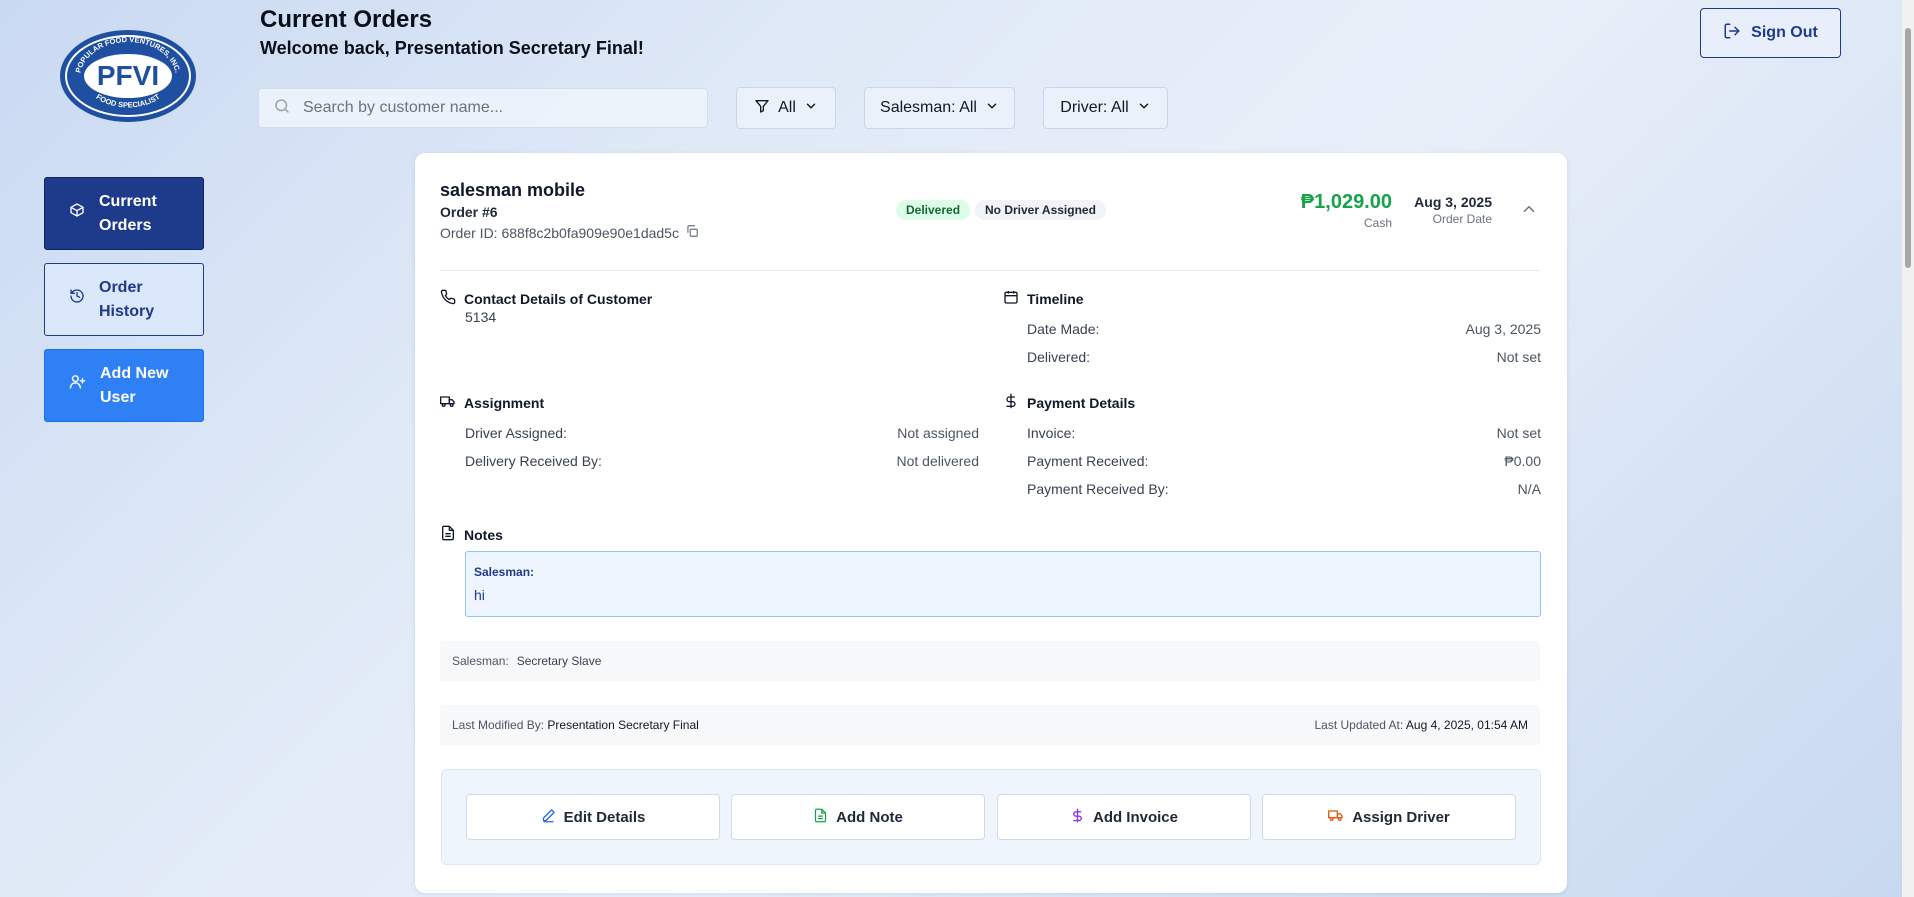  I want to click on phone-icon, so click(448, 298).